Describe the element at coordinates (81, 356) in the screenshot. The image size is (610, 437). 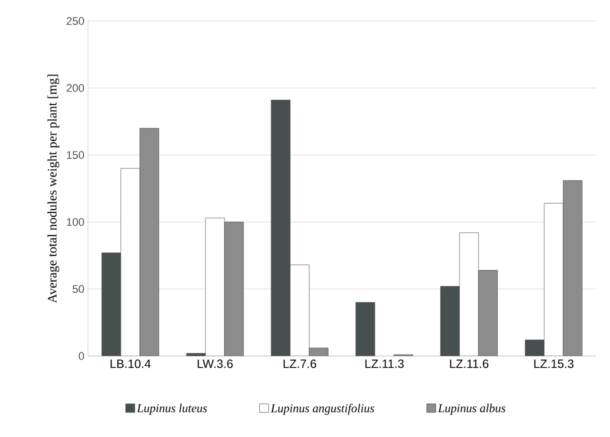
I see `y-tick-label: 0` at that location.